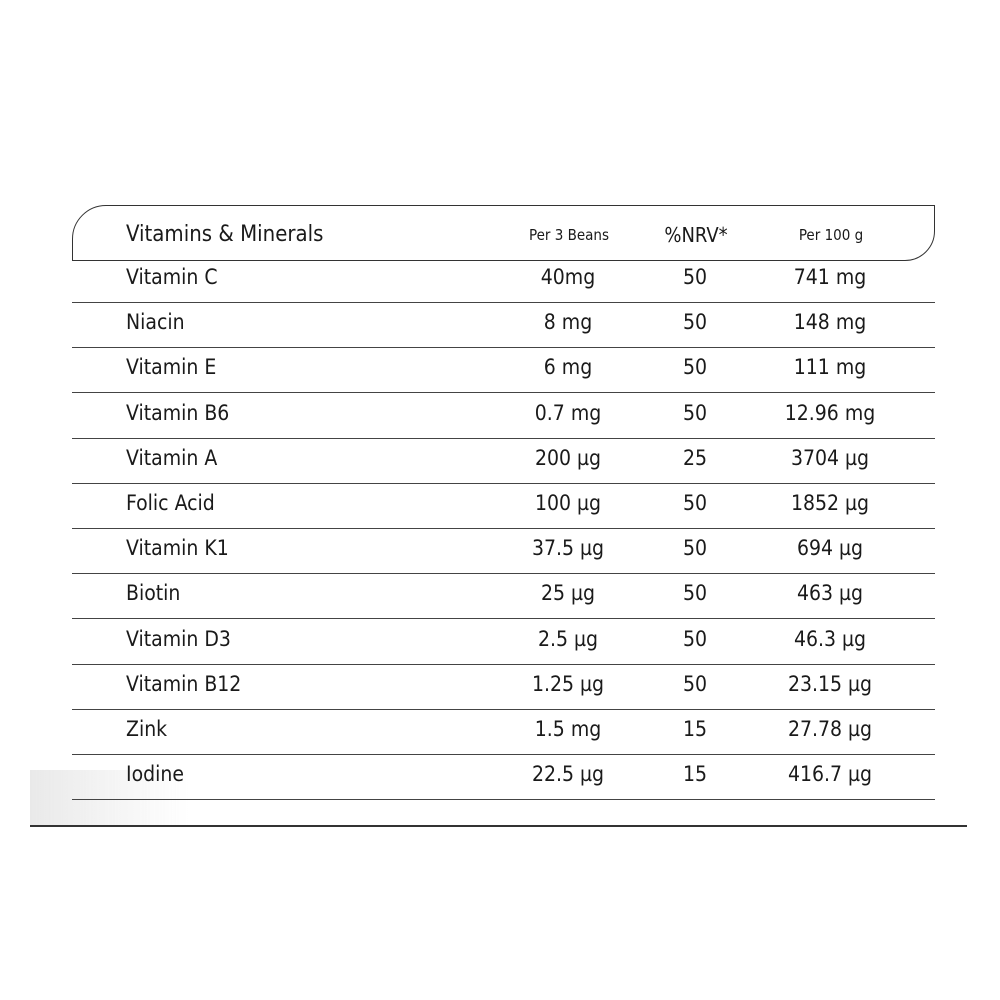 Image resolution: width=1000 pixels, height=1000 pixels. Describe the element at coordinates (225, 234) in the screenshot. I see `header-nutrient: Vitamins & Minerals` at that location.